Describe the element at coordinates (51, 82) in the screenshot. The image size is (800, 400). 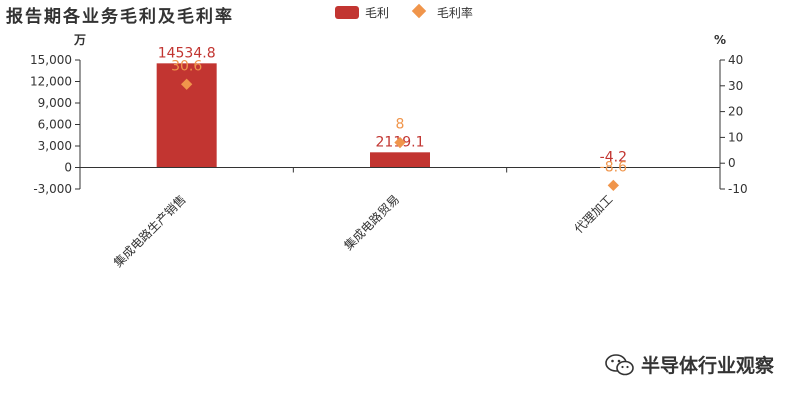
I see `y-left-tick-label: 12,000` at that location.